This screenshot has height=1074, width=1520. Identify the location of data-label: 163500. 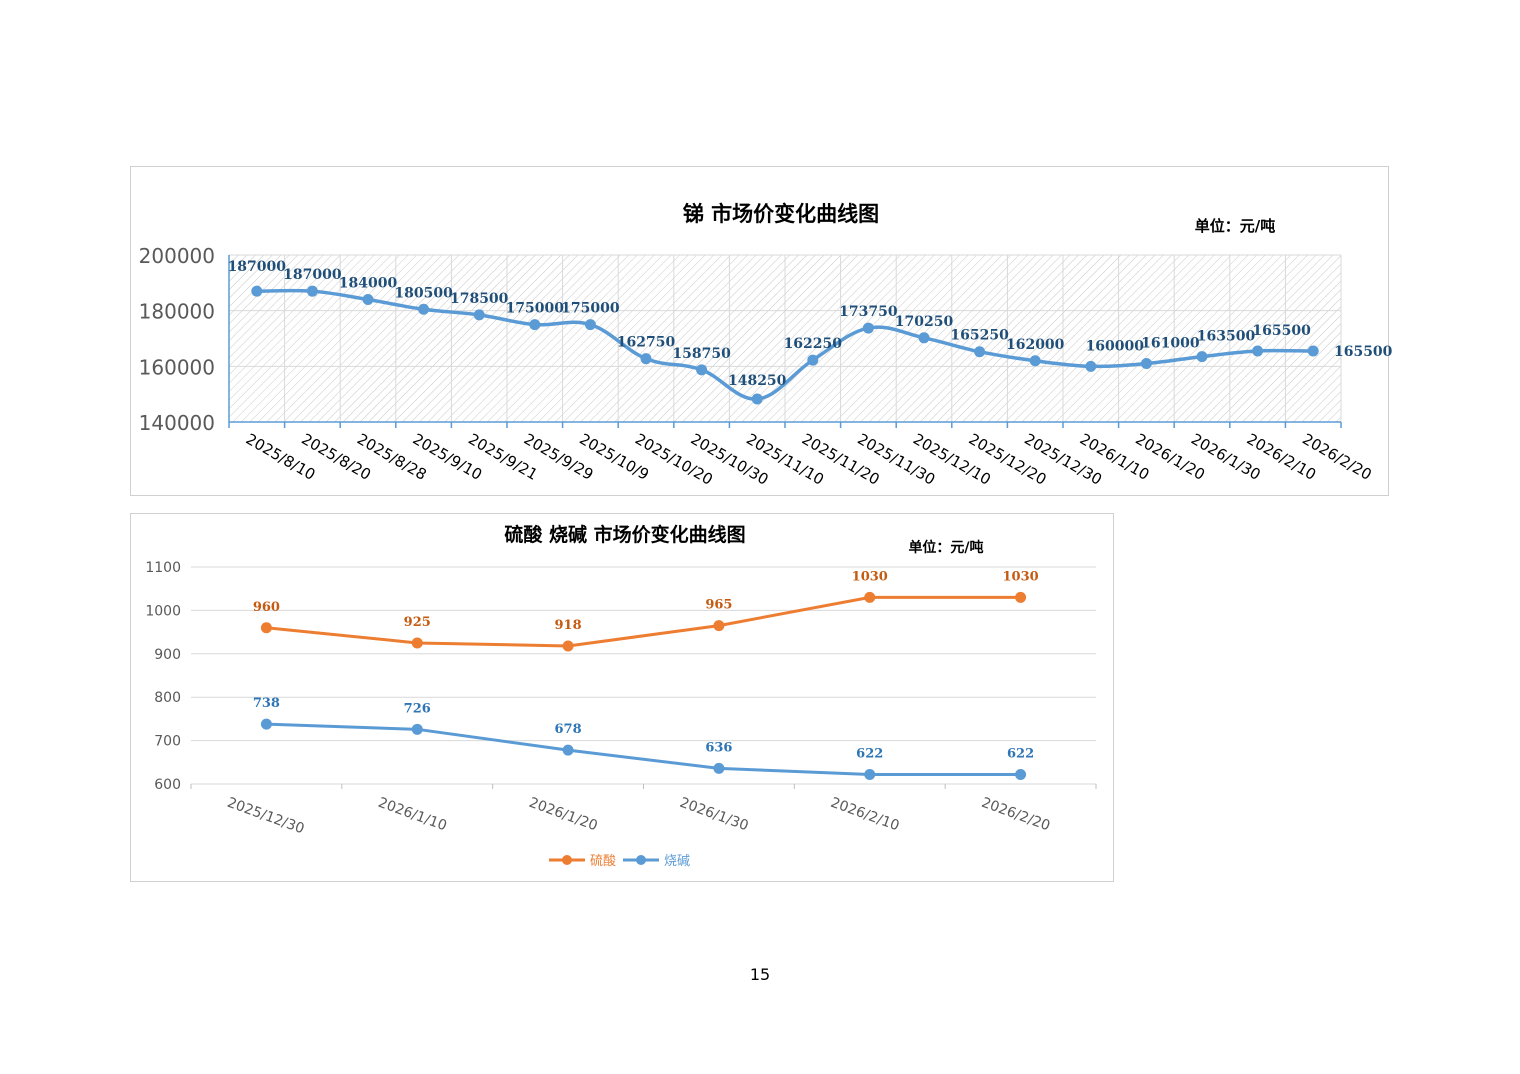
(1226, 337).